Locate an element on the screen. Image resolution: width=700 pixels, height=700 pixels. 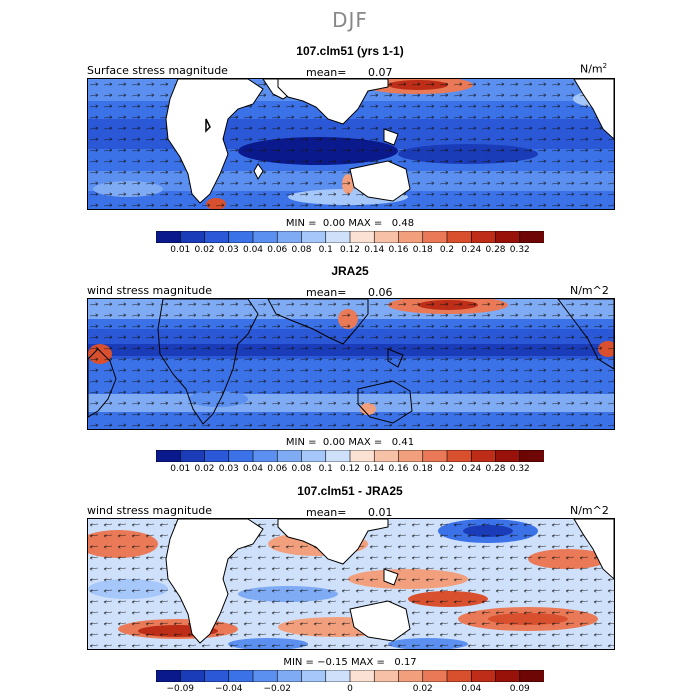
colorbar-tick-label: 0.01 is located at coordinates (180, 469).